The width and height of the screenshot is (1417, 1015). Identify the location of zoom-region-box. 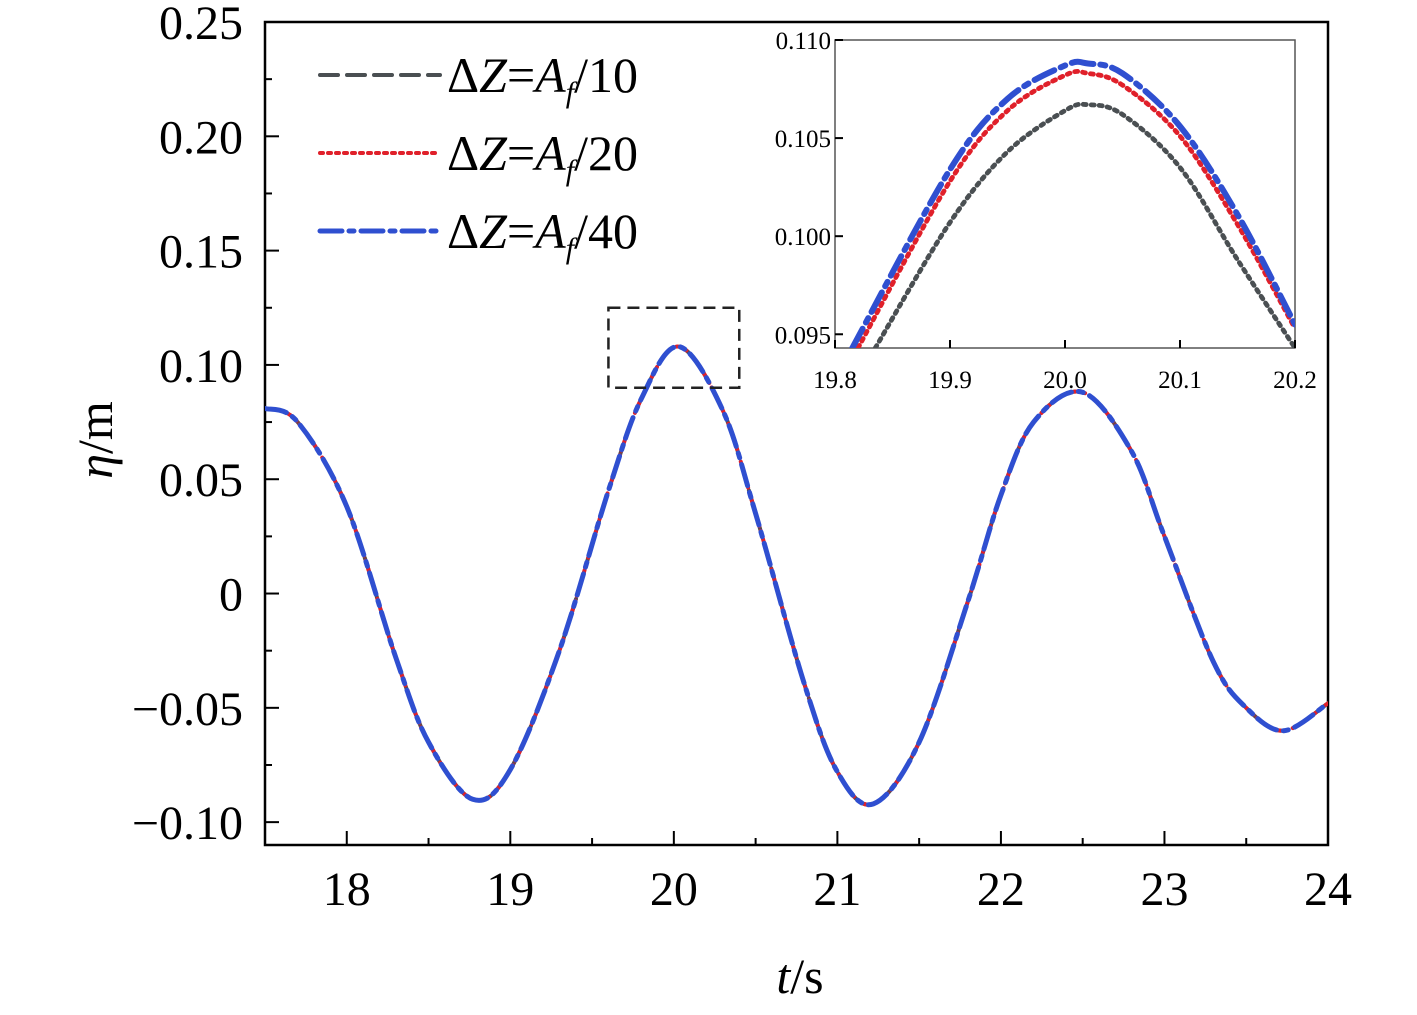
(674, 348).